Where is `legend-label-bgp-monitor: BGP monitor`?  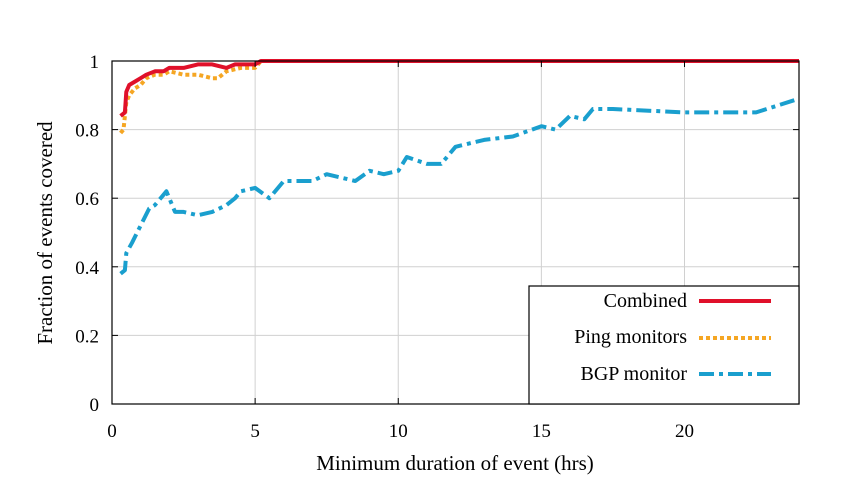
legend-label-bgp-monitor: BGP monitor is located at coordinates (634, 374).